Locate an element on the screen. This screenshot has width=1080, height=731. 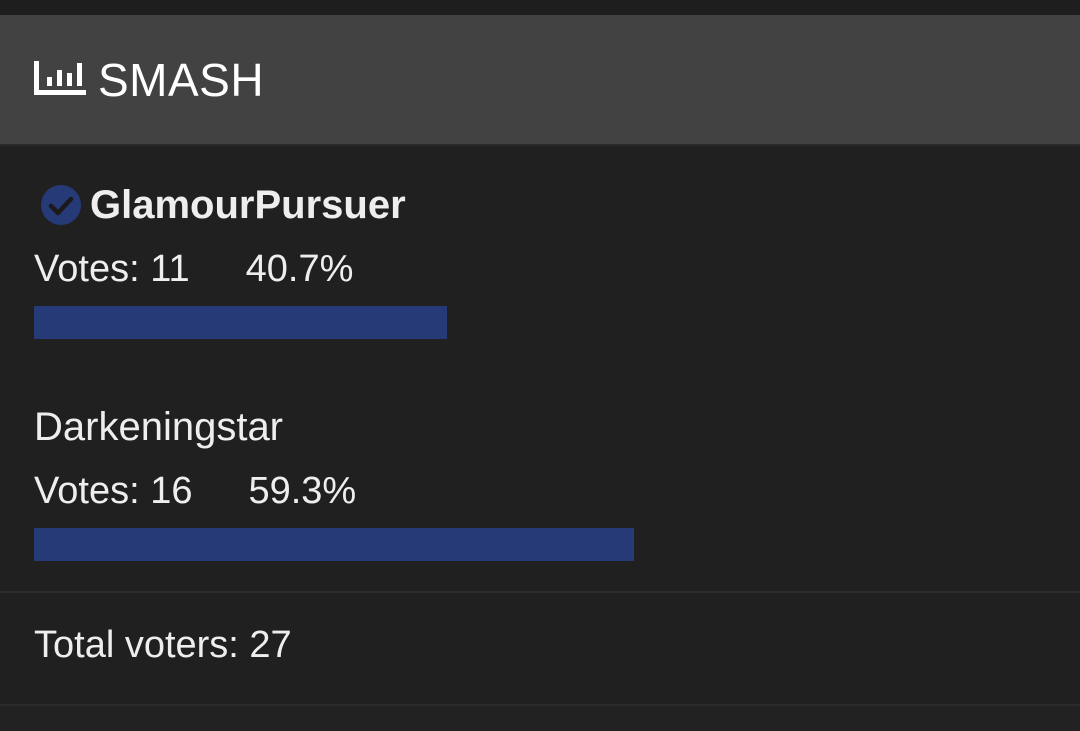
poll-option: Darkeningstar Votes: 16 59.3% is located at coordinates (334, 481).